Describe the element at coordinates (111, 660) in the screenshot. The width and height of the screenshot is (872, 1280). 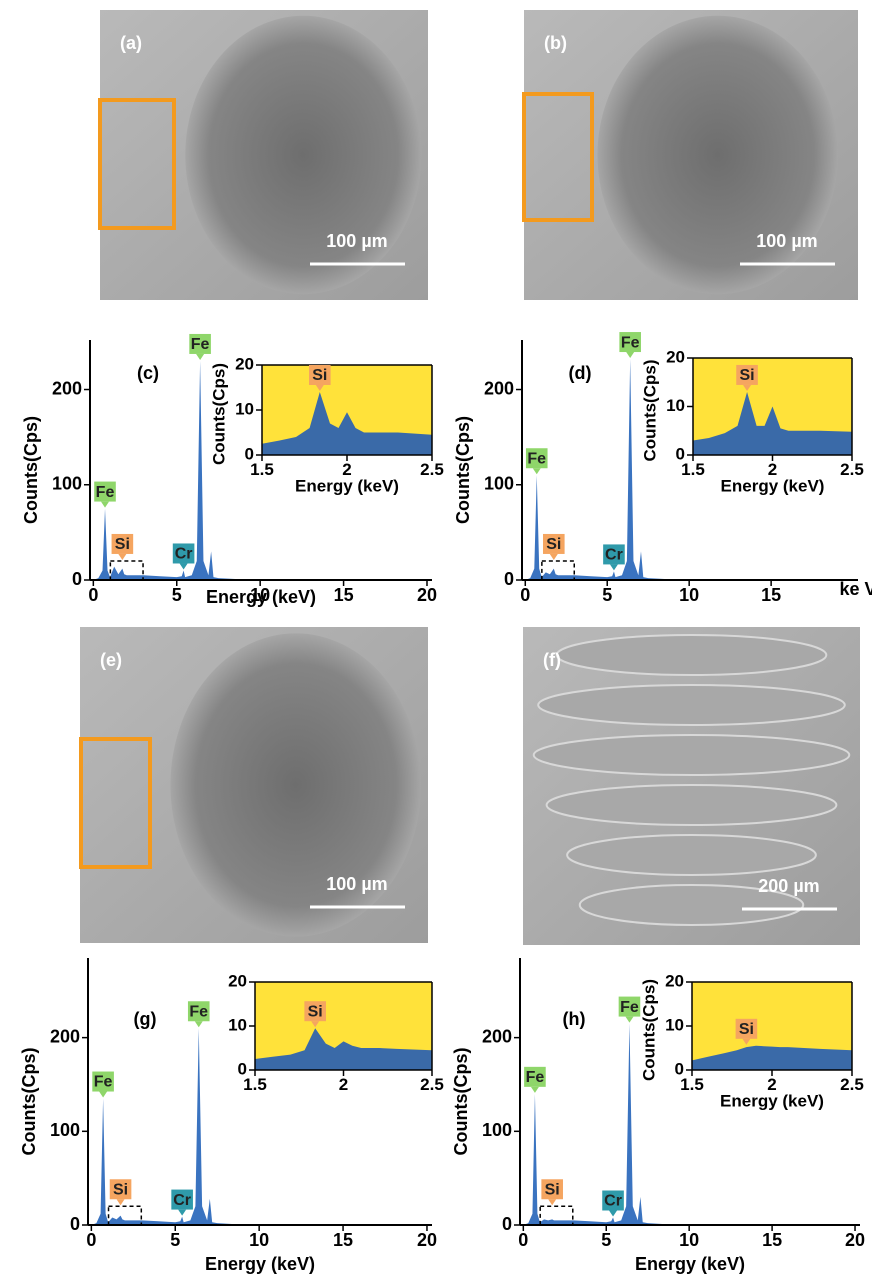
I see `panel-label: (e)` at that location.